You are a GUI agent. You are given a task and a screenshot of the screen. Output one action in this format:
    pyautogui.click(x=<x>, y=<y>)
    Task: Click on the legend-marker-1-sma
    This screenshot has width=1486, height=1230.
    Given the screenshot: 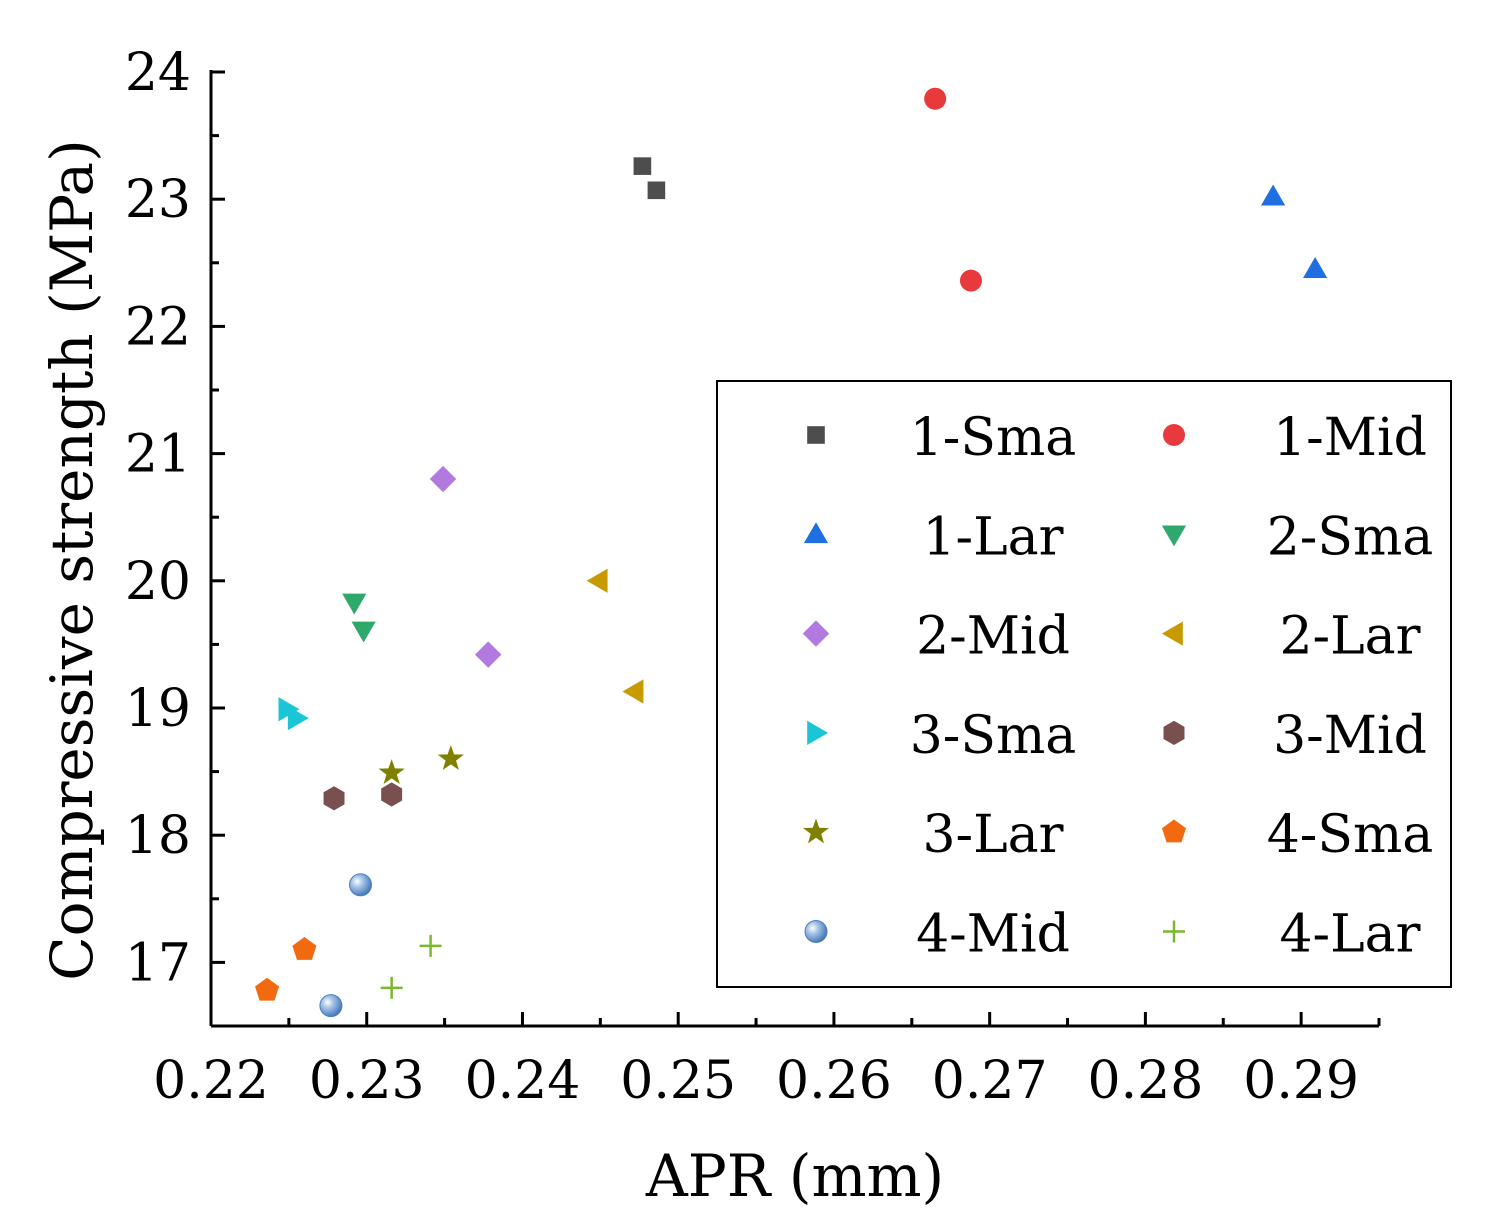 What is the action you would take?
    pyautogui.click(x=816, y=435)
    